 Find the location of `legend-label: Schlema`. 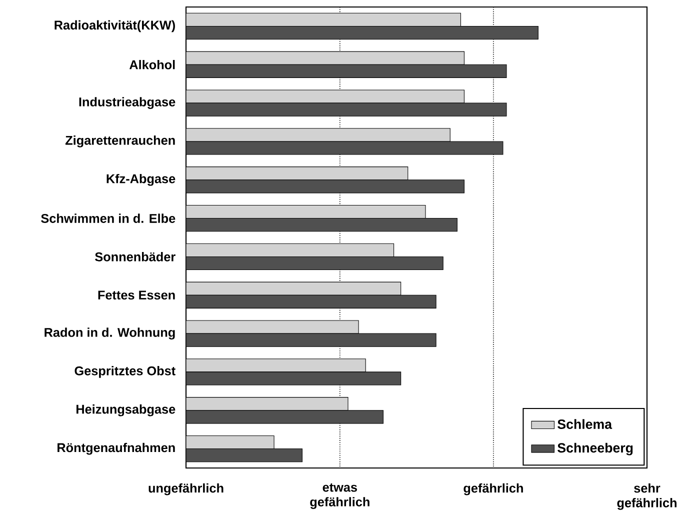

legend-label: Schlema is located at coordinates (585, 424).